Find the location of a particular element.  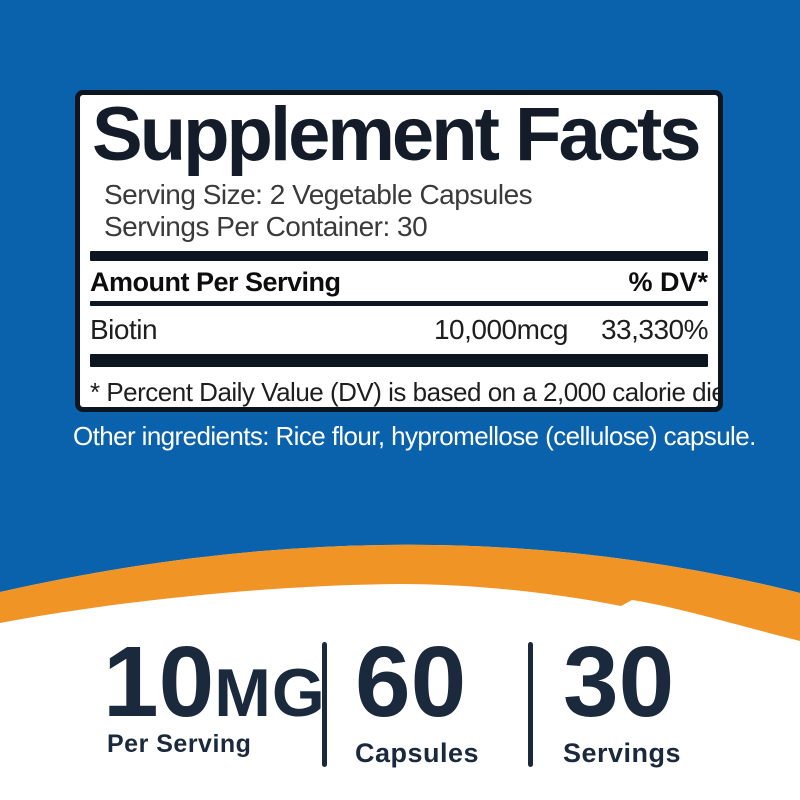

dose-label: Per Serving is located at coordinates (179, 744).